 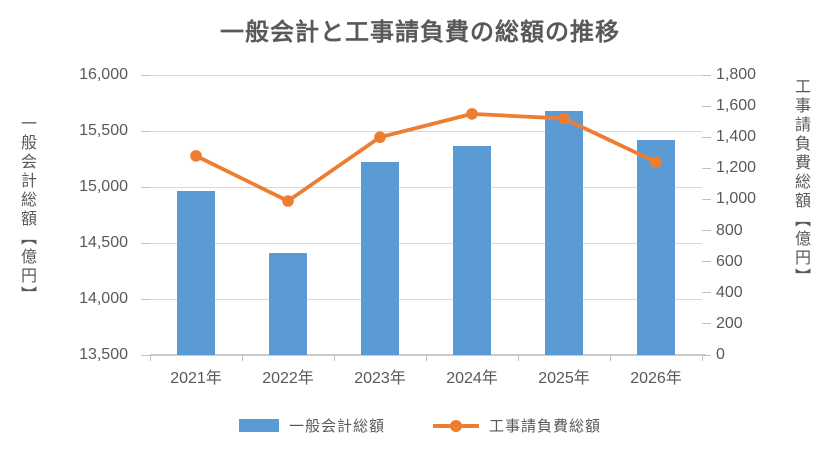 What do you see at coordinates (729, 230) in the screenshot?
I see `right-axis-tick-label: 800` at bounding box center [729, 230].